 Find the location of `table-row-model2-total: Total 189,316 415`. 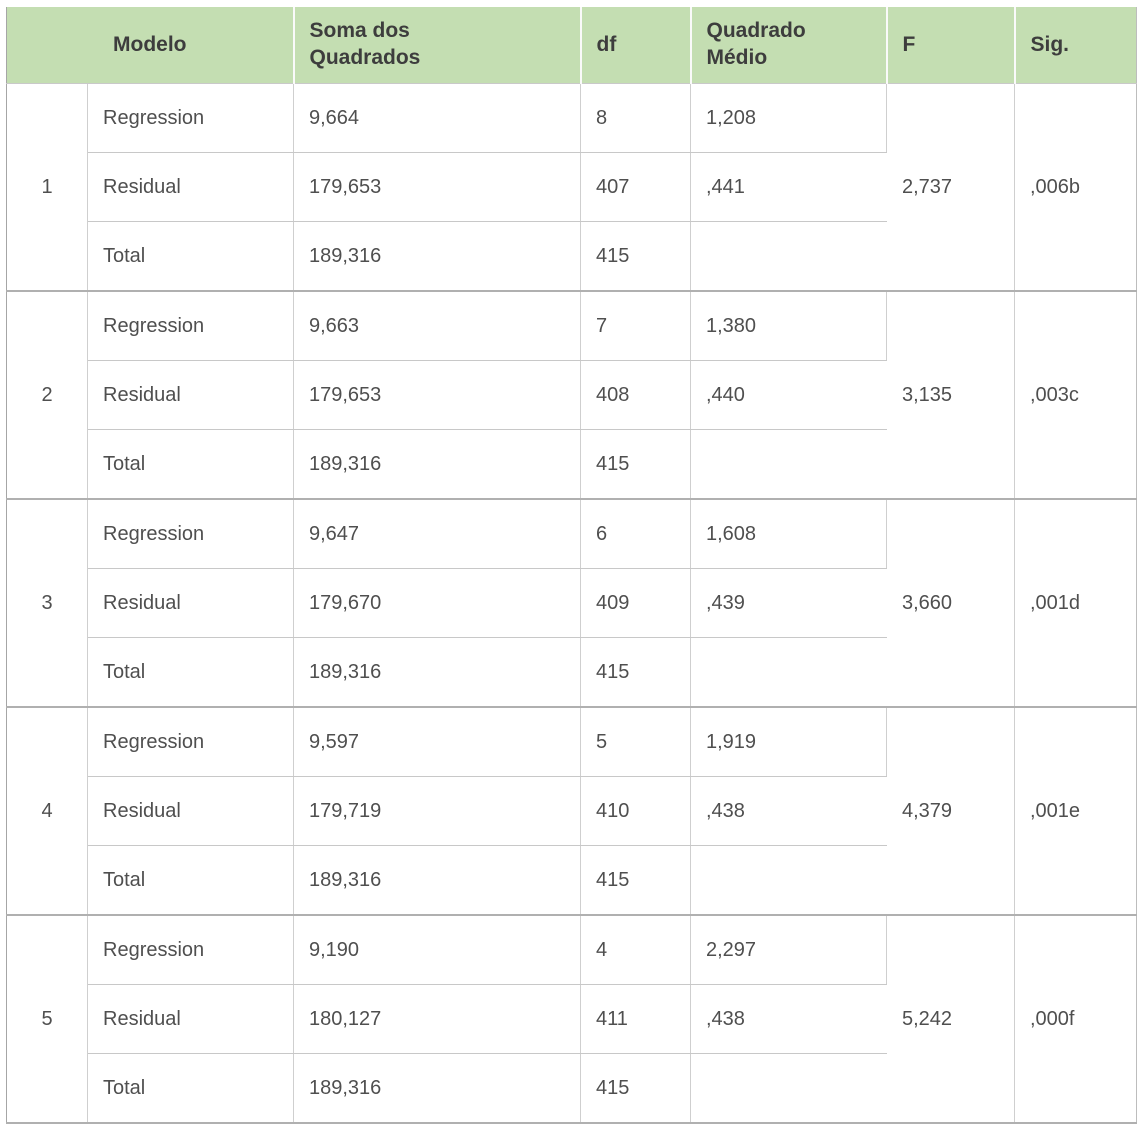

table-row-model2-total: Total 189,316 415 is located at coordinates (572, 464).